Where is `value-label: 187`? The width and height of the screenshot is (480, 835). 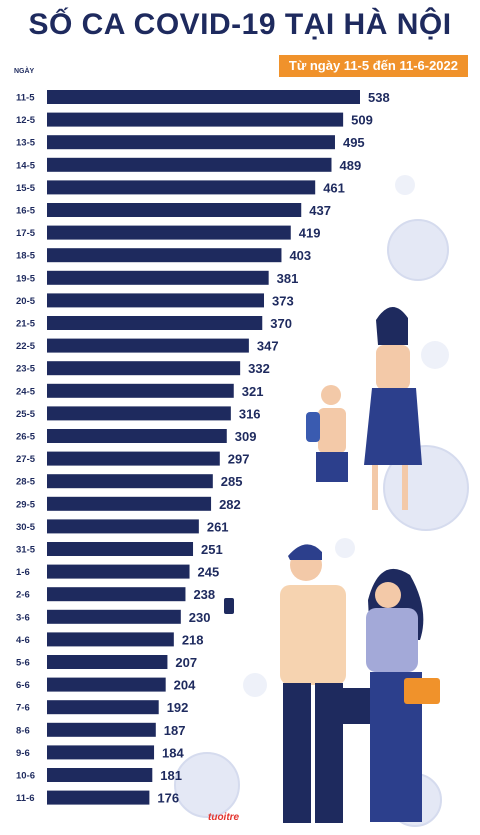 value-label: 187 is located at coordinates (175, 730).